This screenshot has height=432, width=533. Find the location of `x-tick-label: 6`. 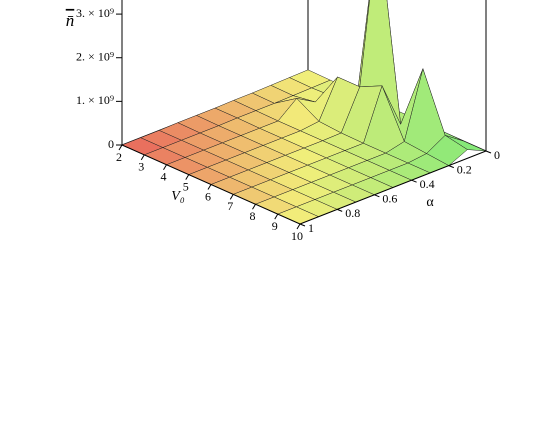

x-tick-label: 6 is located at coordinates (208, 196).